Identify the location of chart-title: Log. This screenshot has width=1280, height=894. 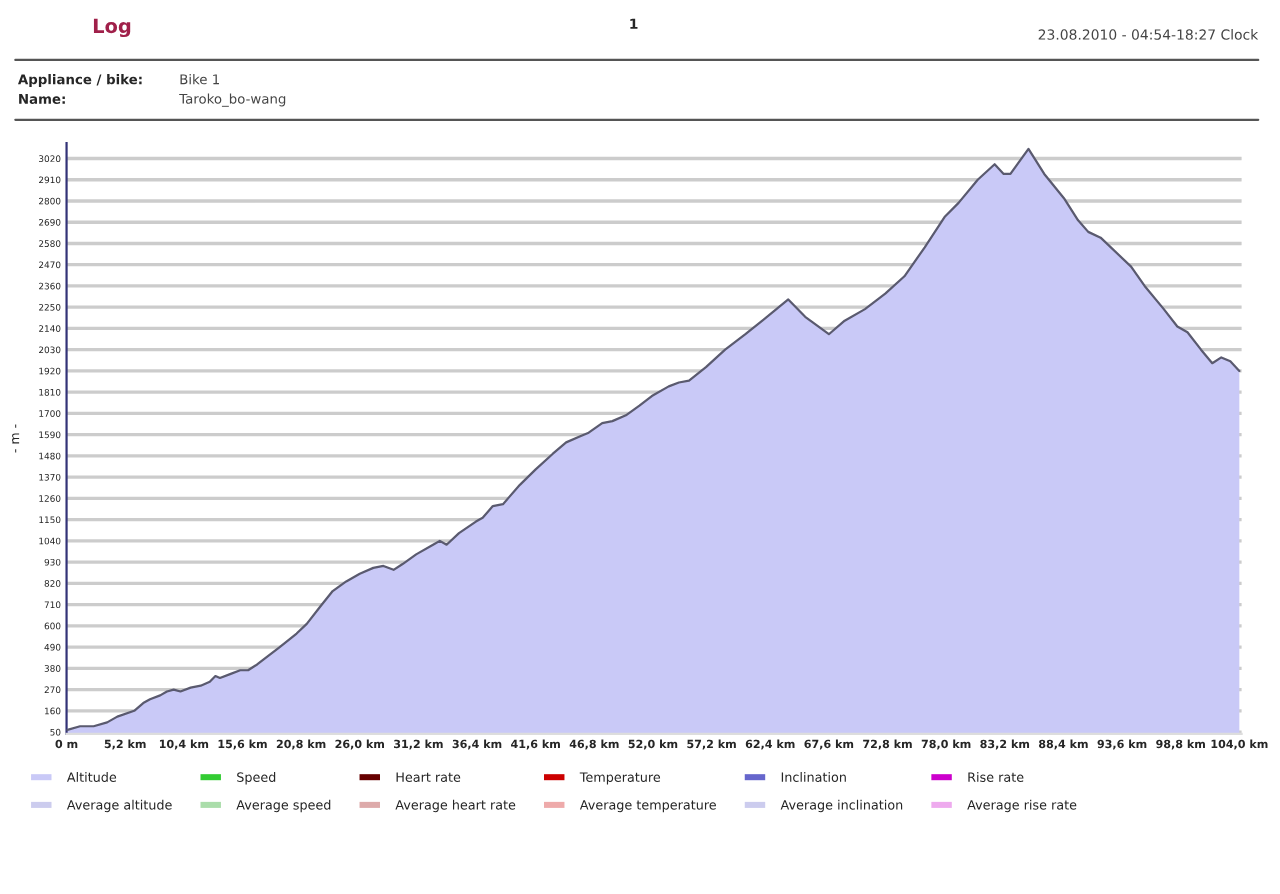
(112, 28).